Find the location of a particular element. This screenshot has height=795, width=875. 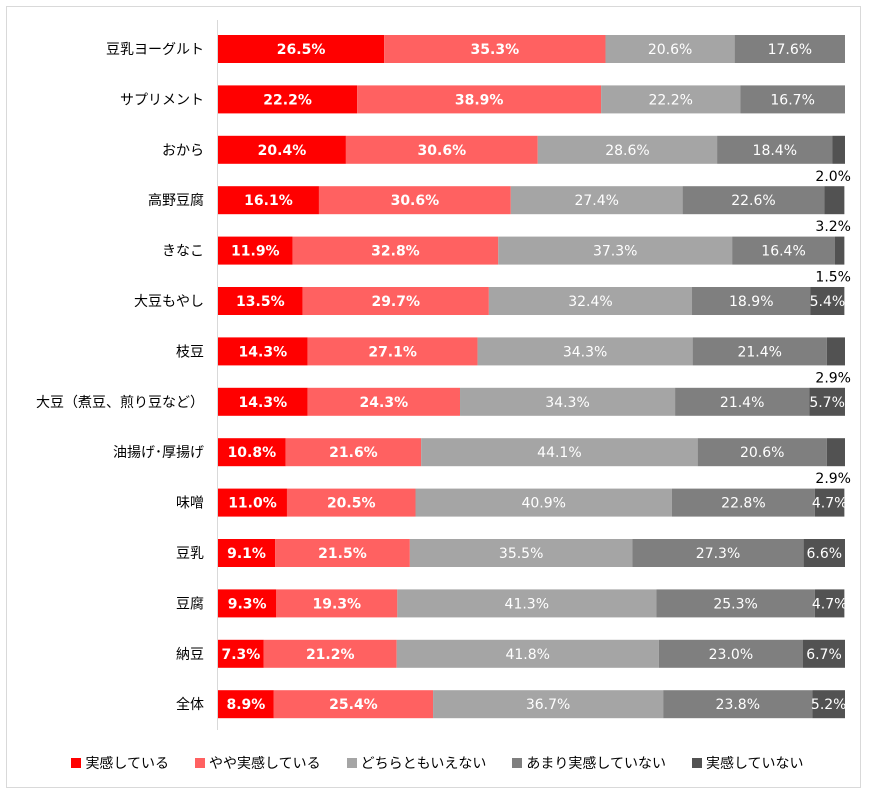

data-label: 14.3% is located at coordinates (263, 403).